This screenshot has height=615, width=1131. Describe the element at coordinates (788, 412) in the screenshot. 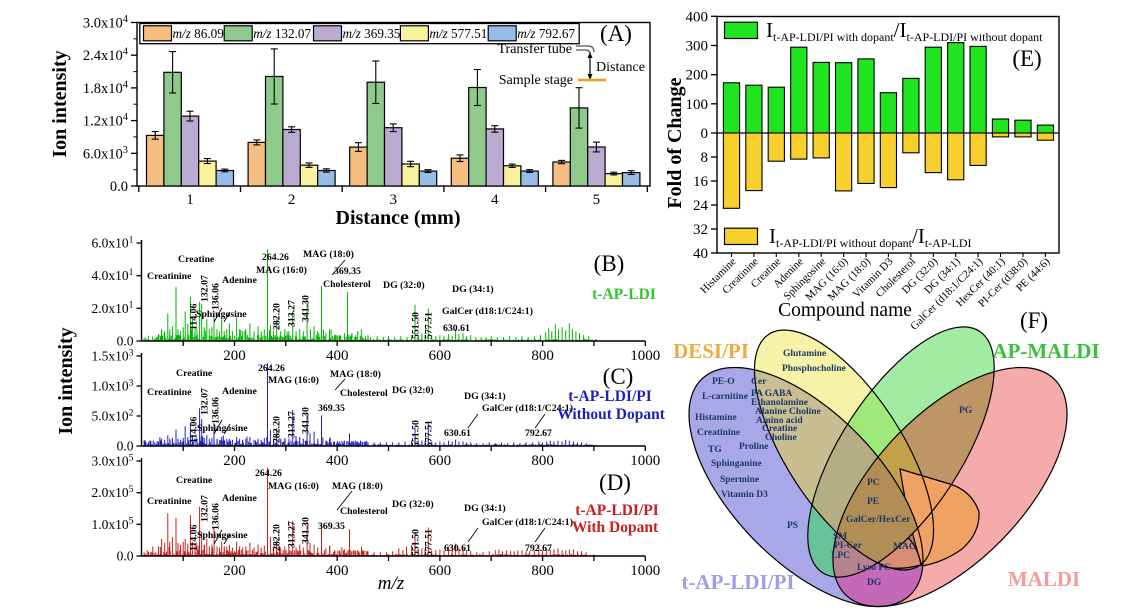

I see `svg-text: Alanine Choline` at that location.